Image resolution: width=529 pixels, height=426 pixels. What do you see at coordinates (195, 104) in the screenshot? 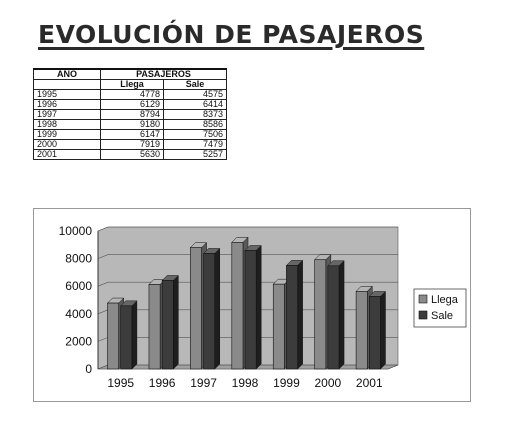
I see `cell-sale: 6414` at bounding box center [195, 104].